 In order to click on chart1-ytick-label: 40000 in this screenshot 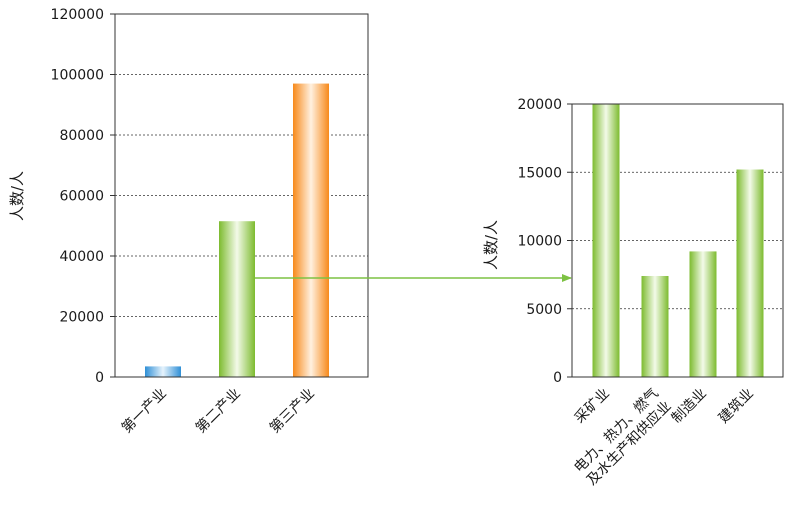, I will do `click(81, 257)`.